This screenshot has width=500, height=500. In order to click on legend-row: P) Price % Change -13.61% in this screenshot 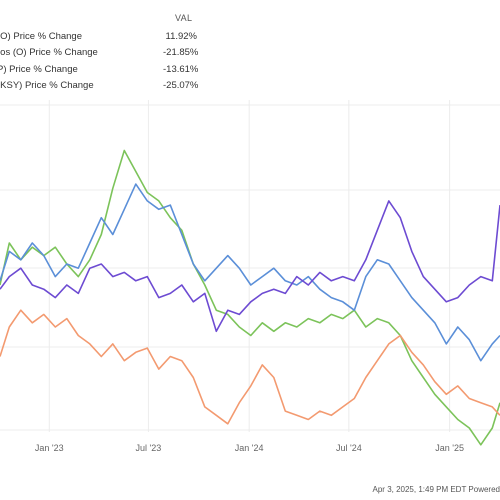, I will do `click(250, 71)`.